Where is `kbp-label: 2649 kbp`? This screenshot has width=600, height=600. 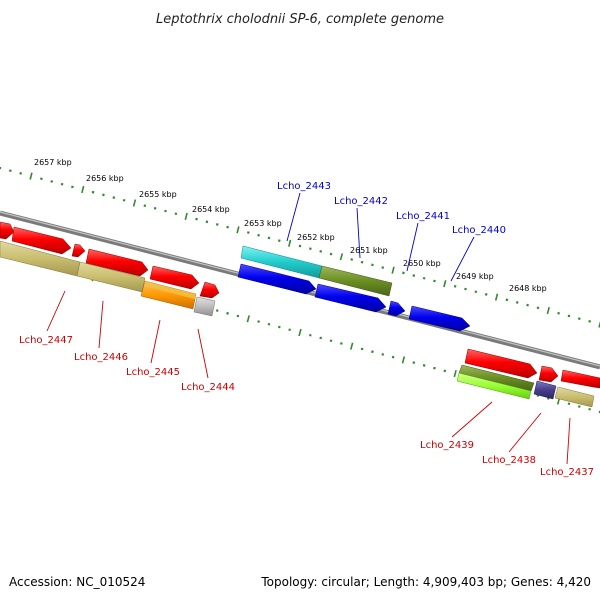
kbp-label: 2649 kbp is located at coordinates (475, 276).